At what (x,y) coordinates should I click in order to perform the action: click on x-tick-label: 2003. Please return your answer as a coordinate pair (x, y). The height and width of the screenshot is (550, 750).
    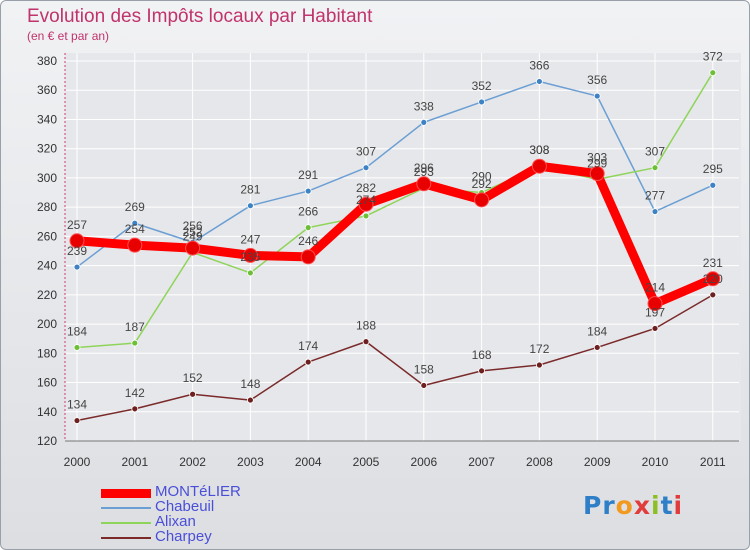
    Looking at the image, I should click on (250, 462).